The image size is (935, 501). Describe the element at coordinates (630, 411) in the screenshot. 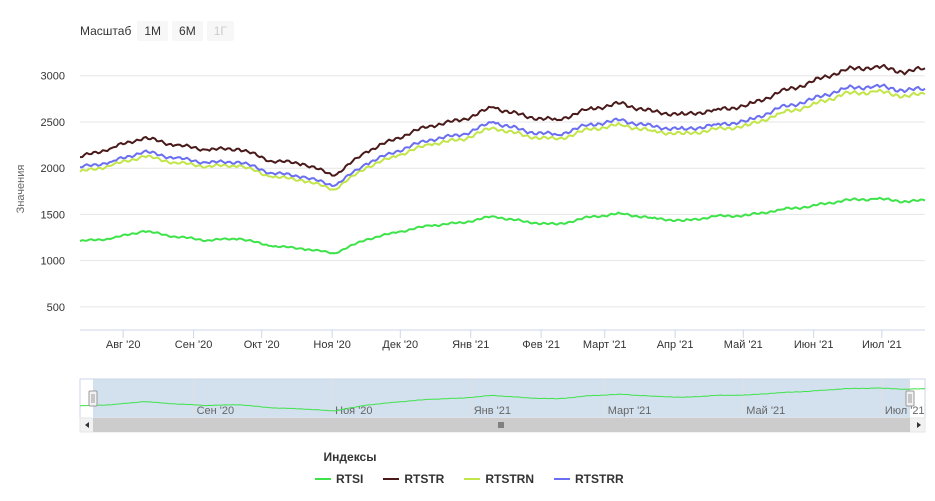

I see `navigator-tick-label: Март '21` at that location.